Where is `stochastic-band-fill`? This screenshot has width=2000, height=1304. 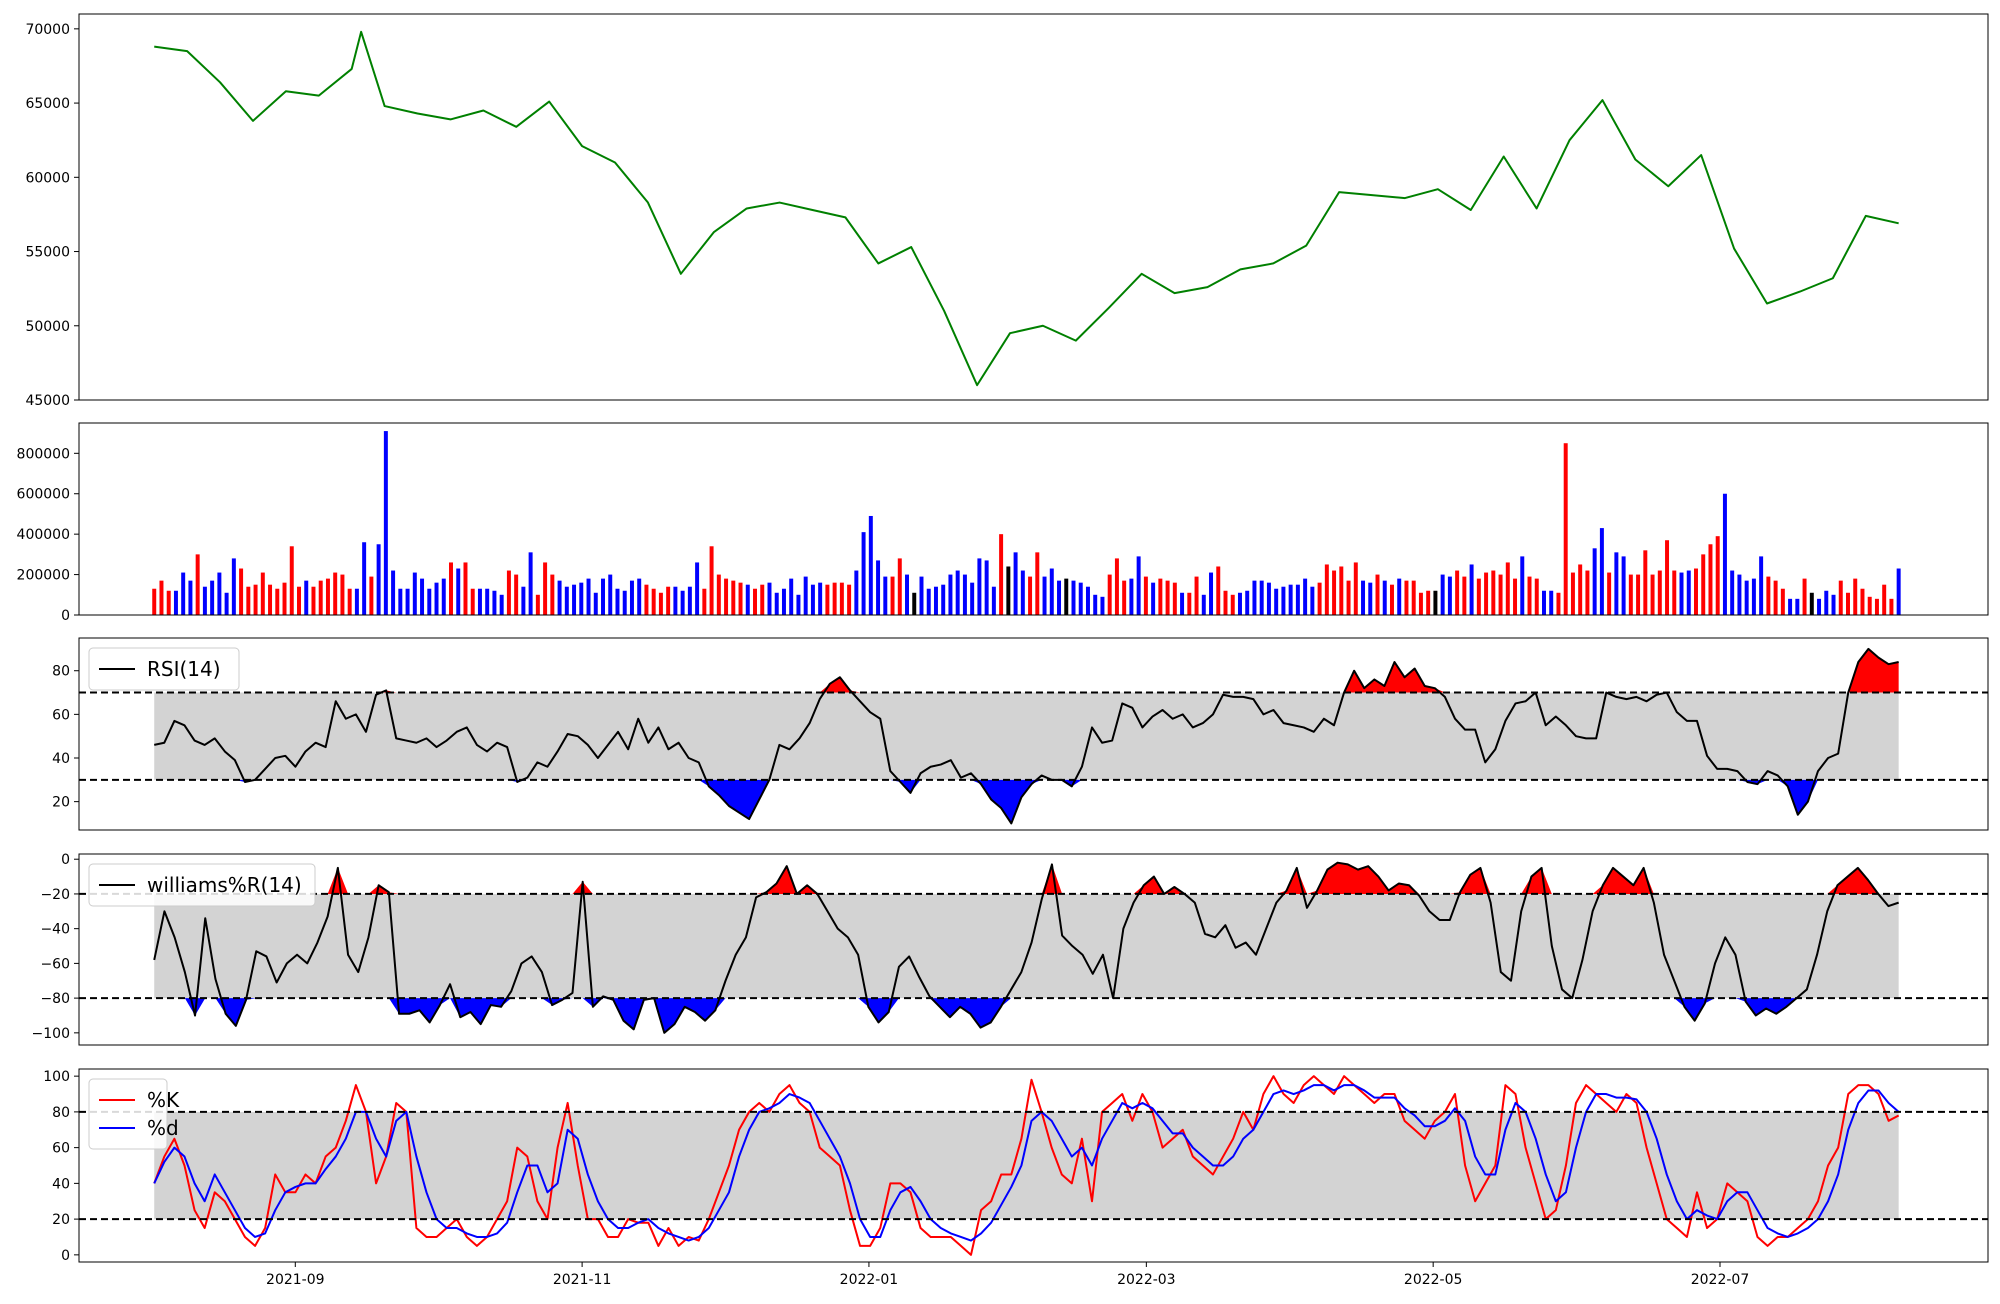 stochastic-band-fill is located at coordinates (1026, 1165).